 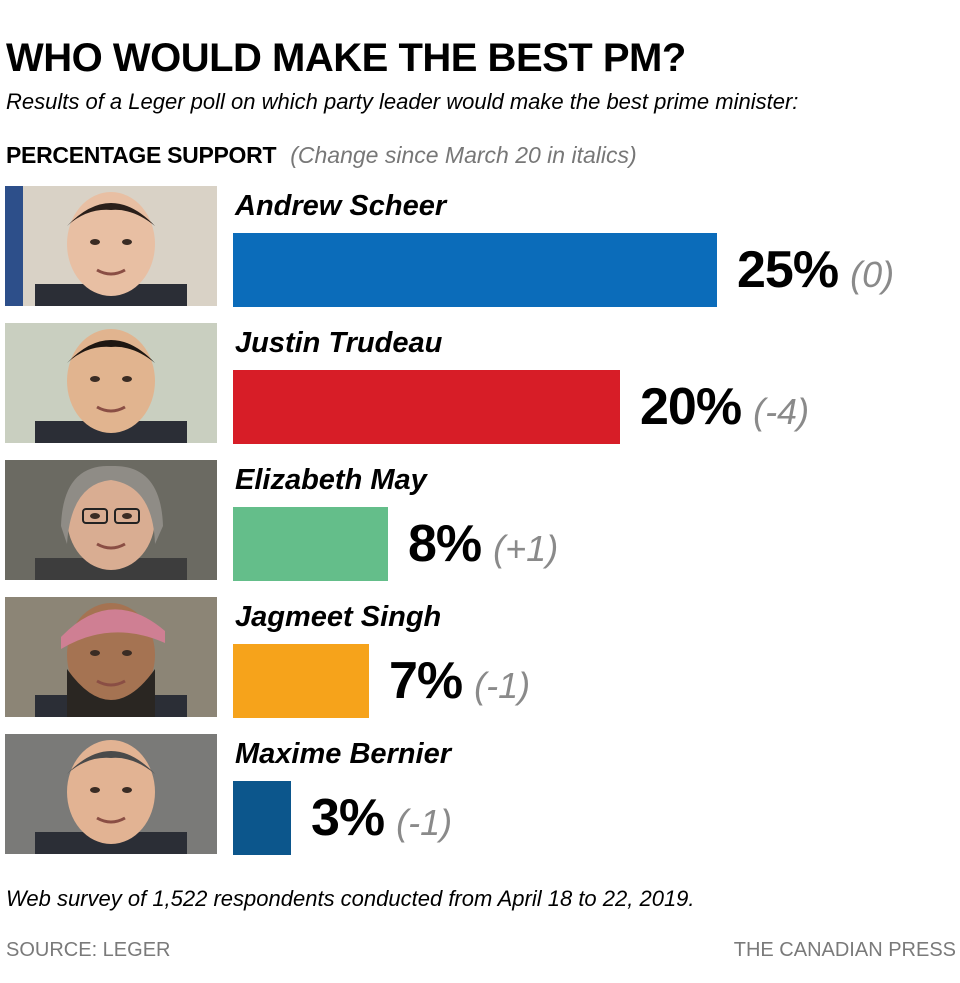 What do you see at coordinates (691, 407) in the screenshot?
I see `value-label: 20%` at bounding box center [691, 407].